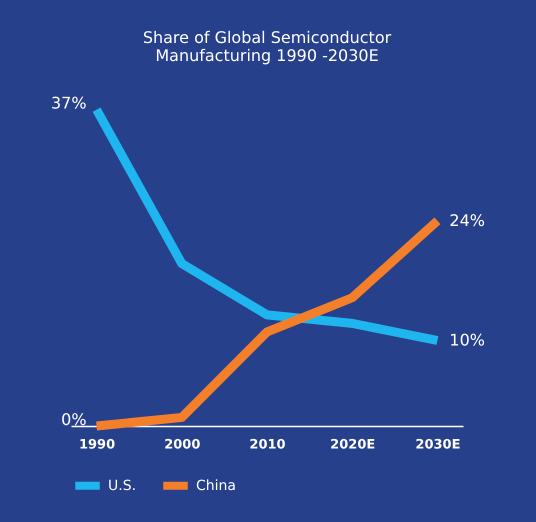 This screenshot has height=522, width=536. I want to click on x-tick-label: 2000, so click(182, 445).